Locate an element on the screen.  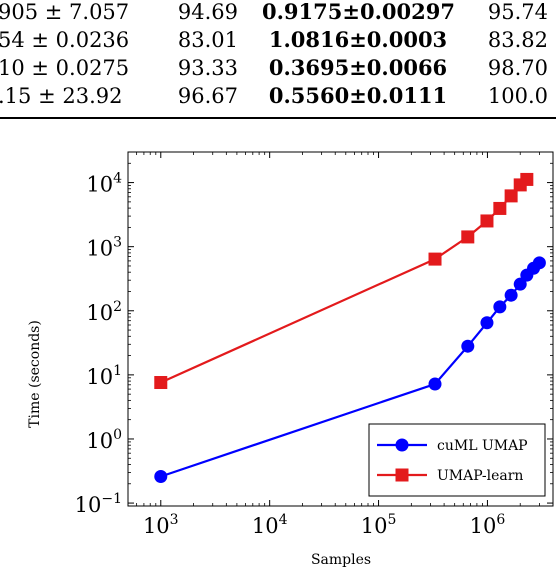
y-axis-label: Time (seconds) is located at coordinates (35, 374).